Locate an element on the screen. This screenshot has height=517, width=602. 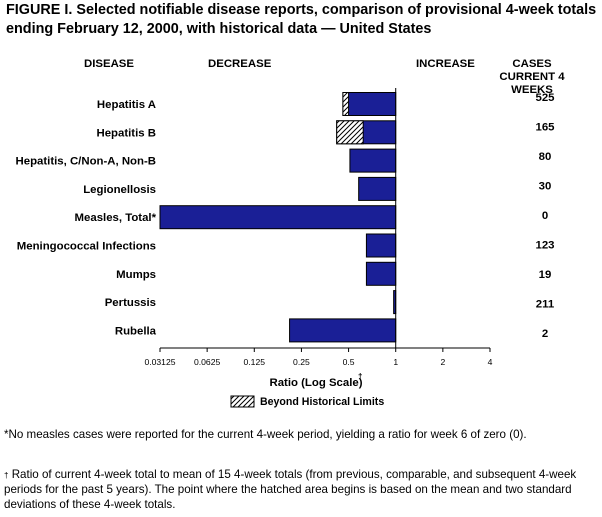
x-tick-label: 0.25 is located at coordinates (301, 362).